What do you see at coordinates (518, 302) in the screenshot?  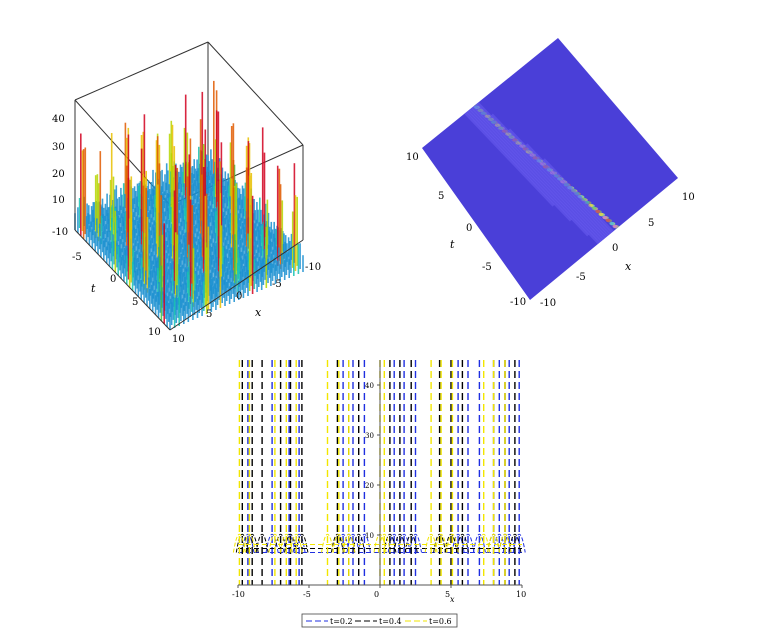 I see `t-tick-label: -10` at bounding box center [518, 302].